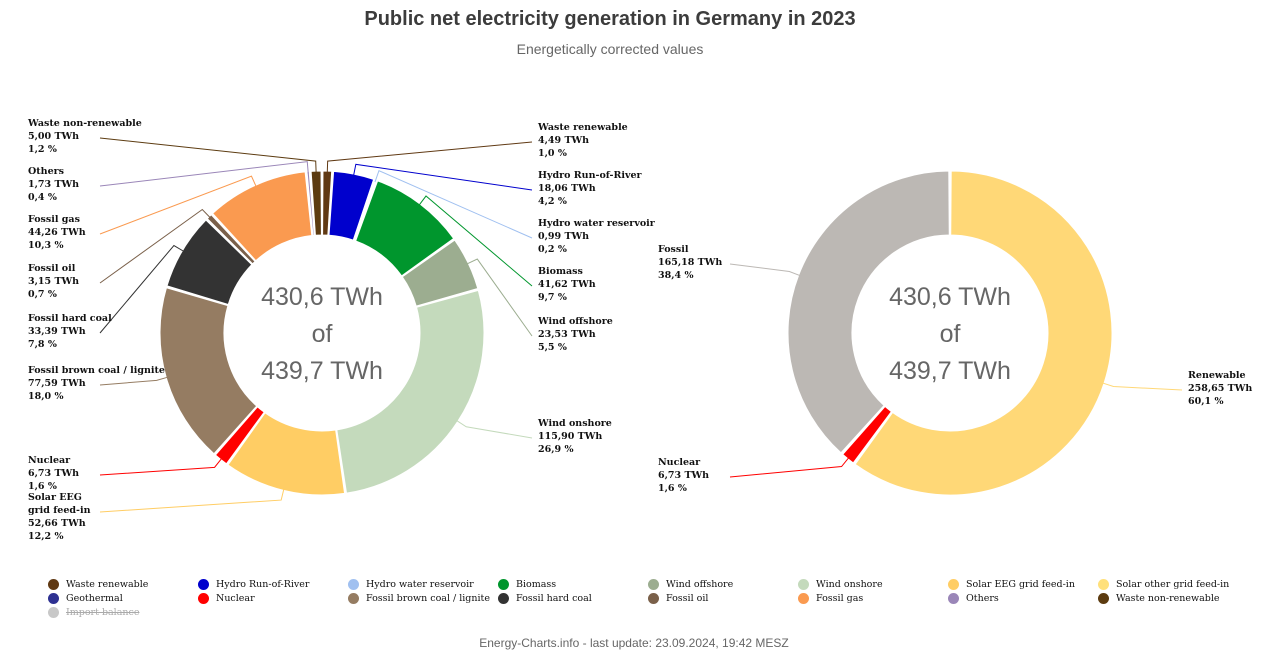 Image resolution: width=1280 pixels, height=667 pixels. What do you see at coordinates (982, 598) in the screenshot?
I see `legend-label: Others` at bounding box center [982, 598].